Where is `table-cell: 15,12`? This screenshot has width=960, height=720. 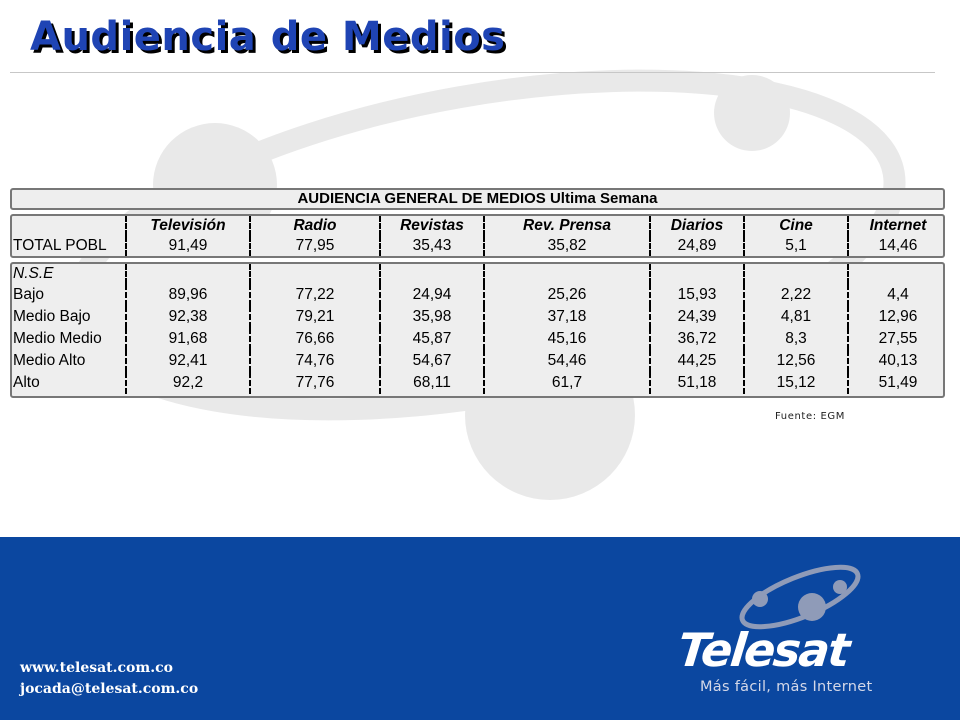
table-cell: 15,12 is located at coordinates (795, 383).